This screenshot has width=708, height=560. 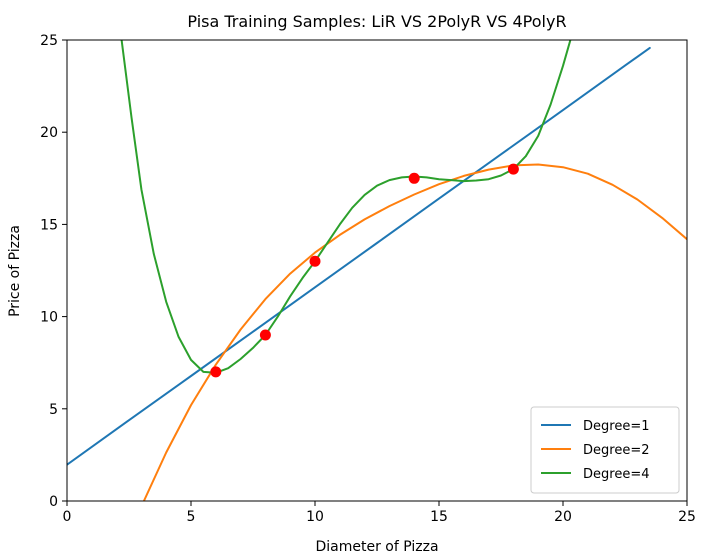 What do you see at coordinates (616, 474) in the screenshot?
I see `legend-label: Degree=4` at bounding box center [616, 474].